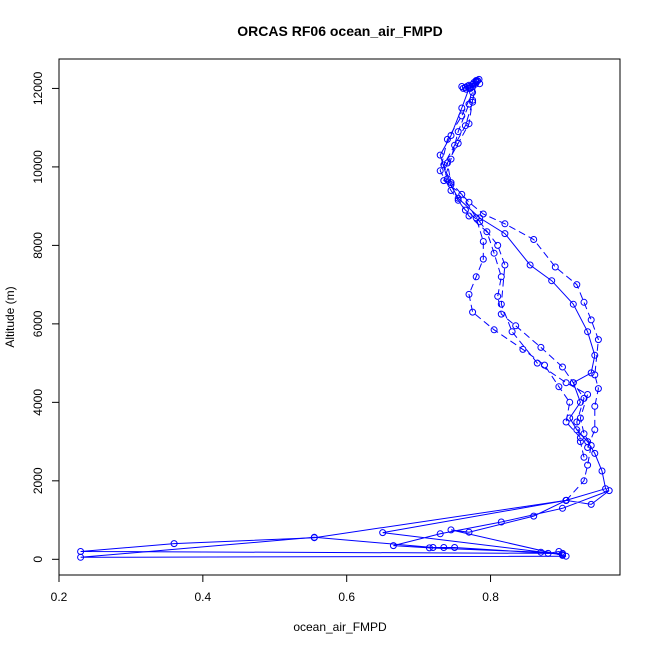 The width and height of the screenshot is (650, 650). Describe the element at coordinates (45, 317) in the screenshot. I see `y-axis: 0 2000 4000 6000 8000 10000 12000` at that location.